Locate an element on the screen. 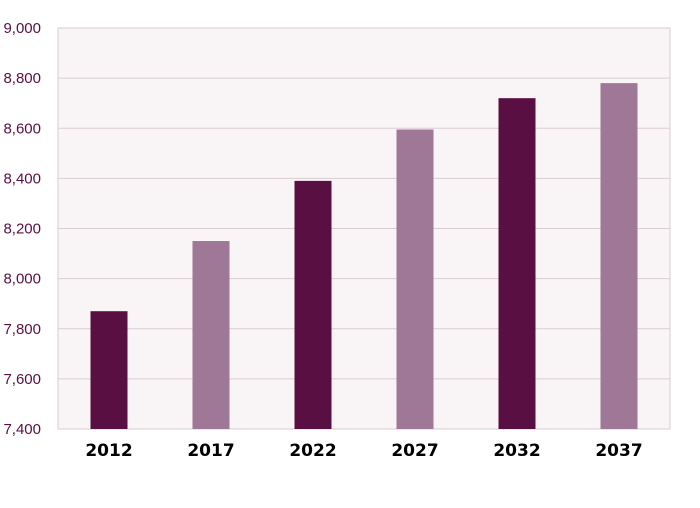  x-axis: 2012 2017 2022 2027 2032 2037 is located at coordinates (363, 451).